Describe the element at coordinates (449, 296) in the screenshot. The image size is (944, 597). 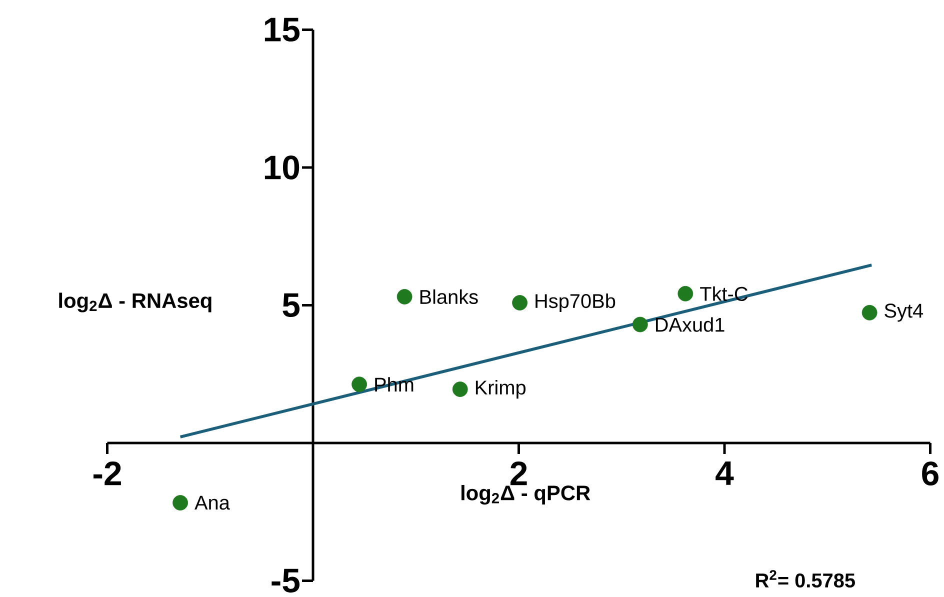
I see `annotation: Blanks` at that location.